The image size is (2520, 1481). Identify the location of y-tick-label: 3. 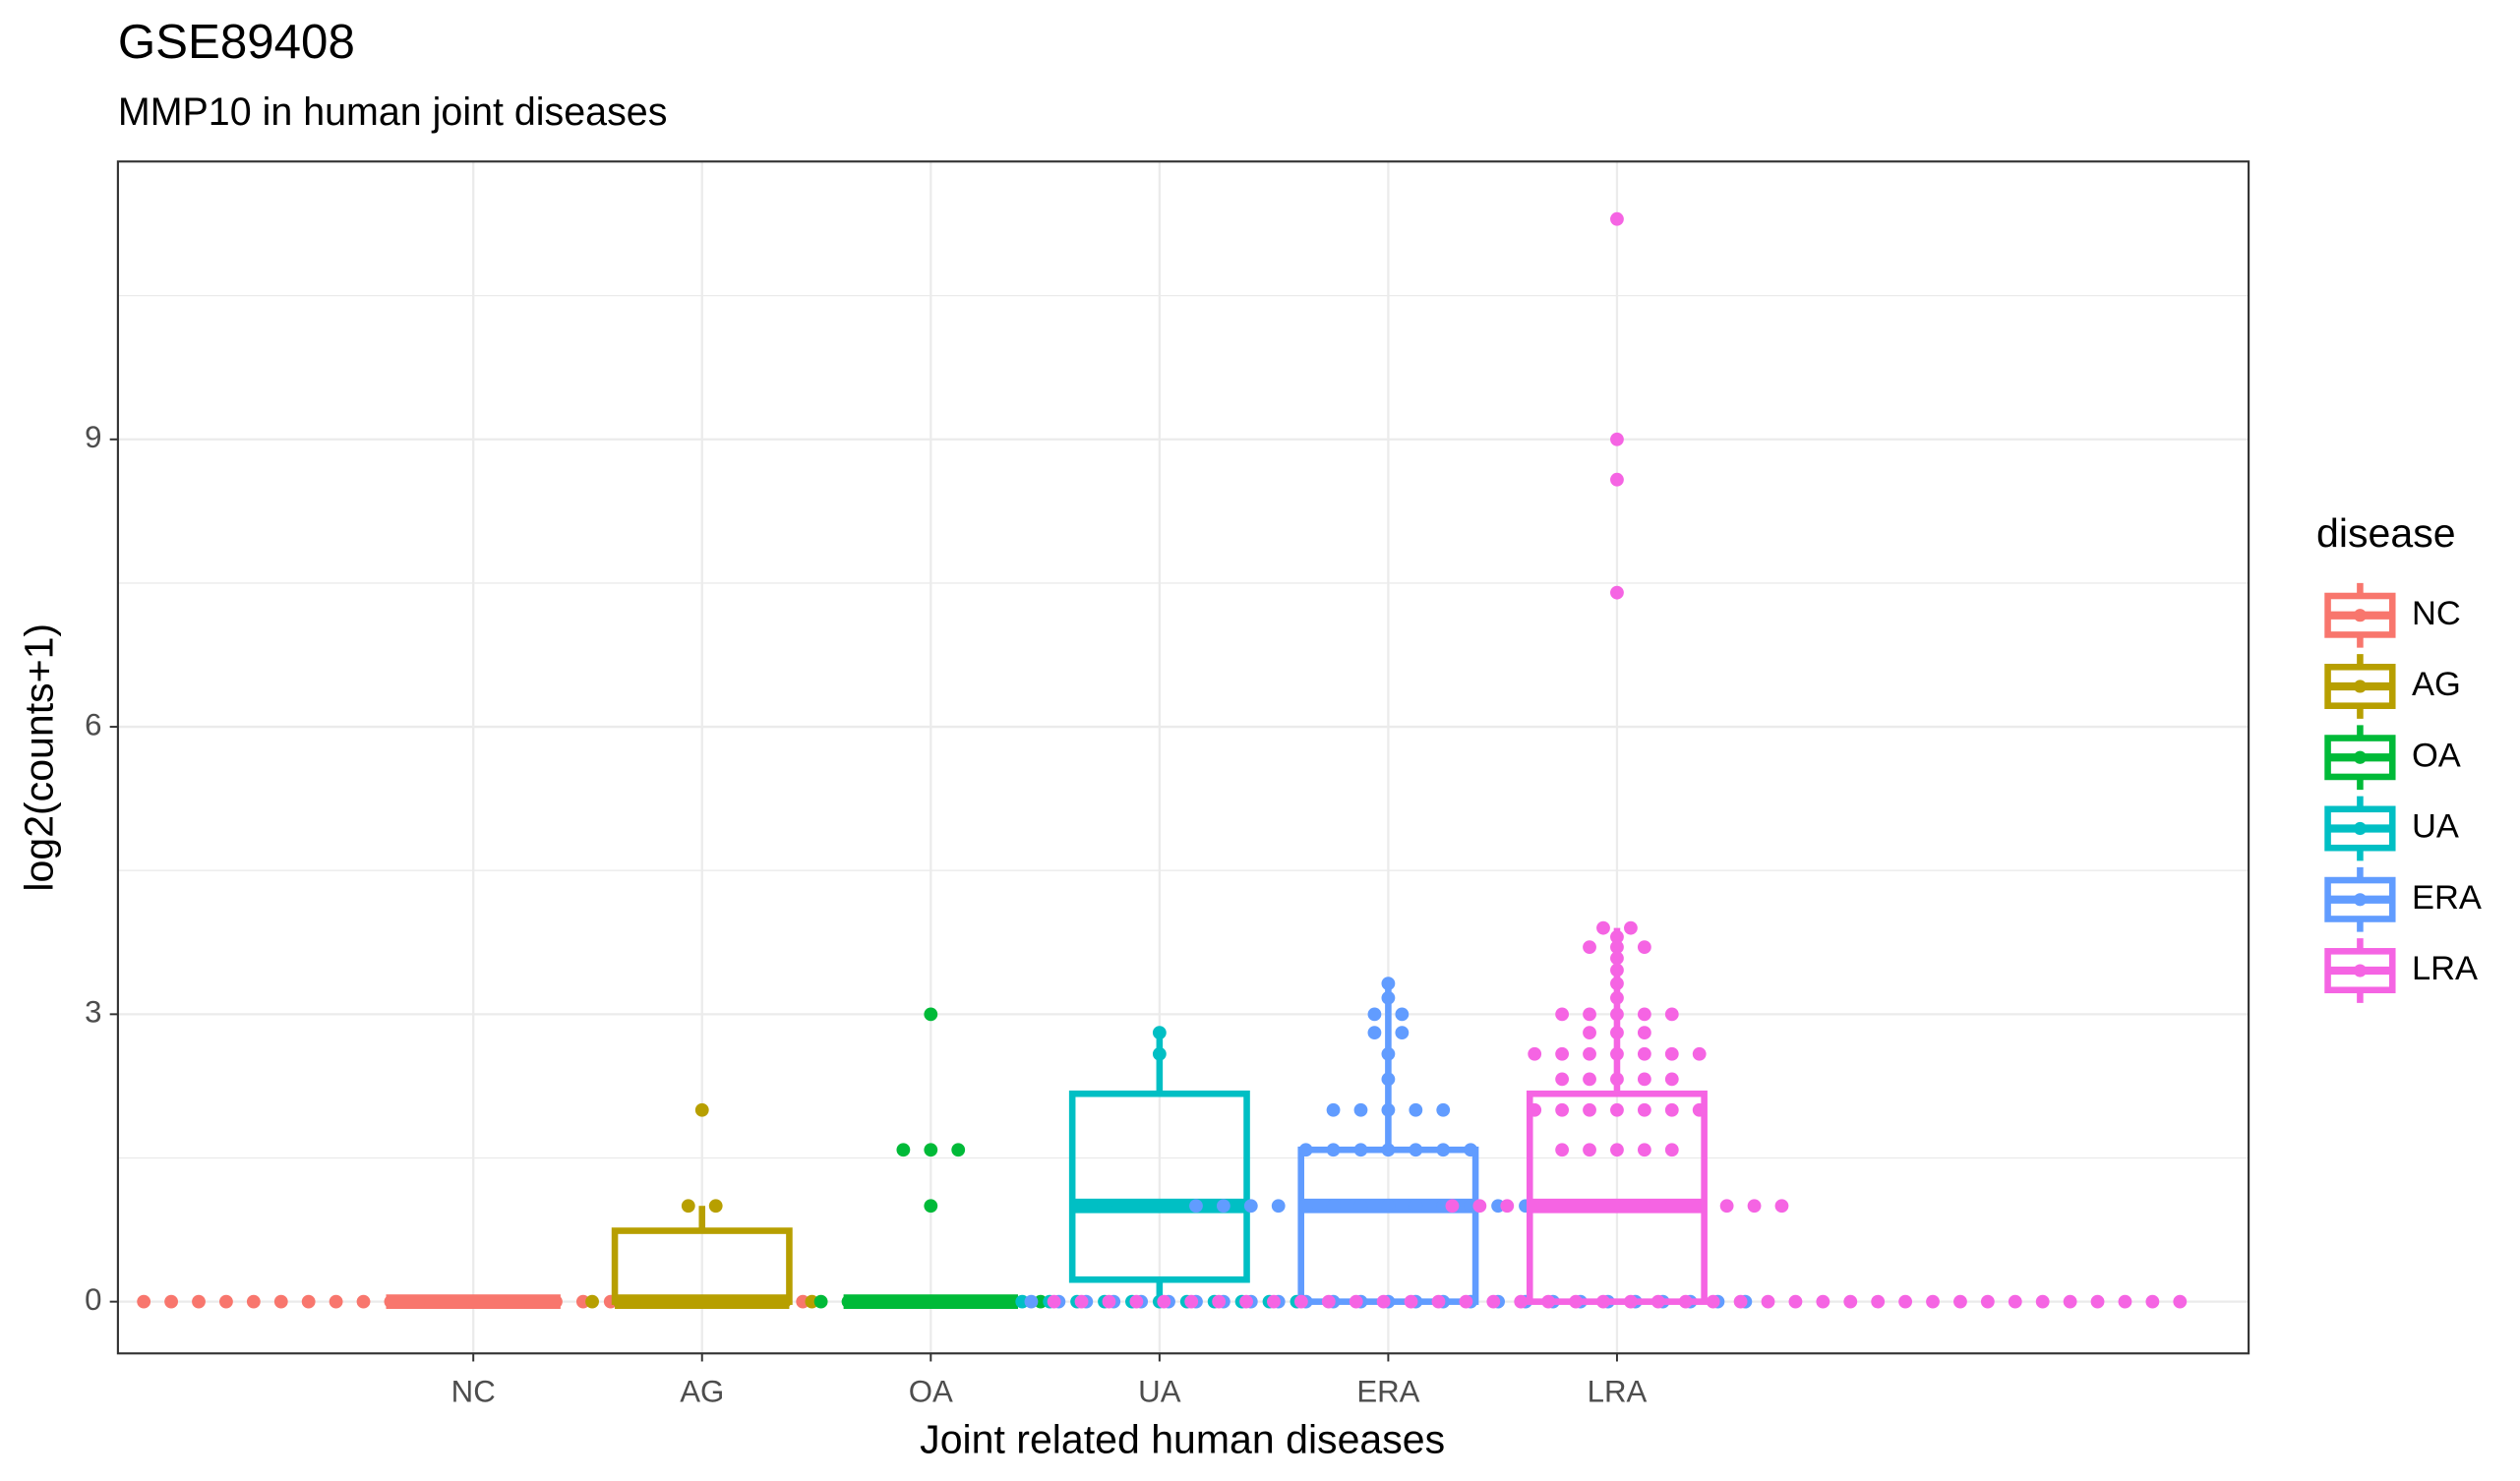
(93, 1012).